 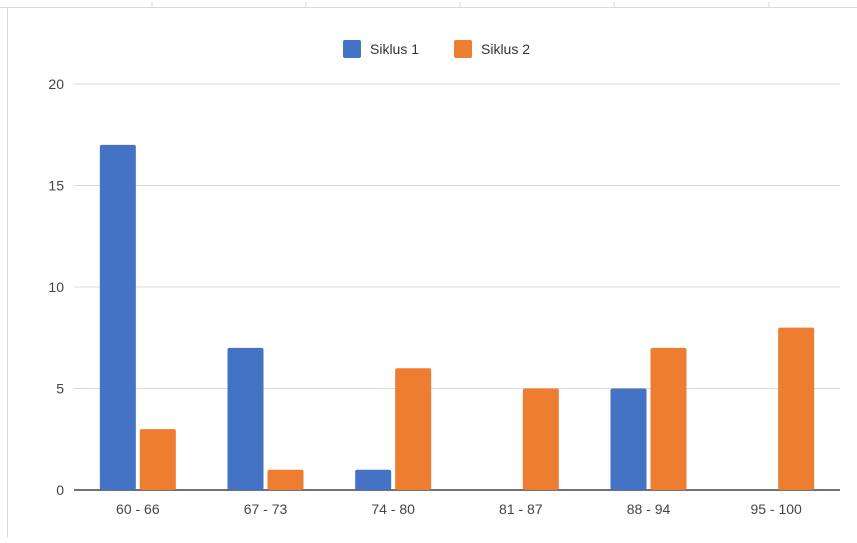 What do you see at coordinates (505, 49) in the screenshot?
I see `legend-label: Siklus 2` at bounding box center [505, 49].